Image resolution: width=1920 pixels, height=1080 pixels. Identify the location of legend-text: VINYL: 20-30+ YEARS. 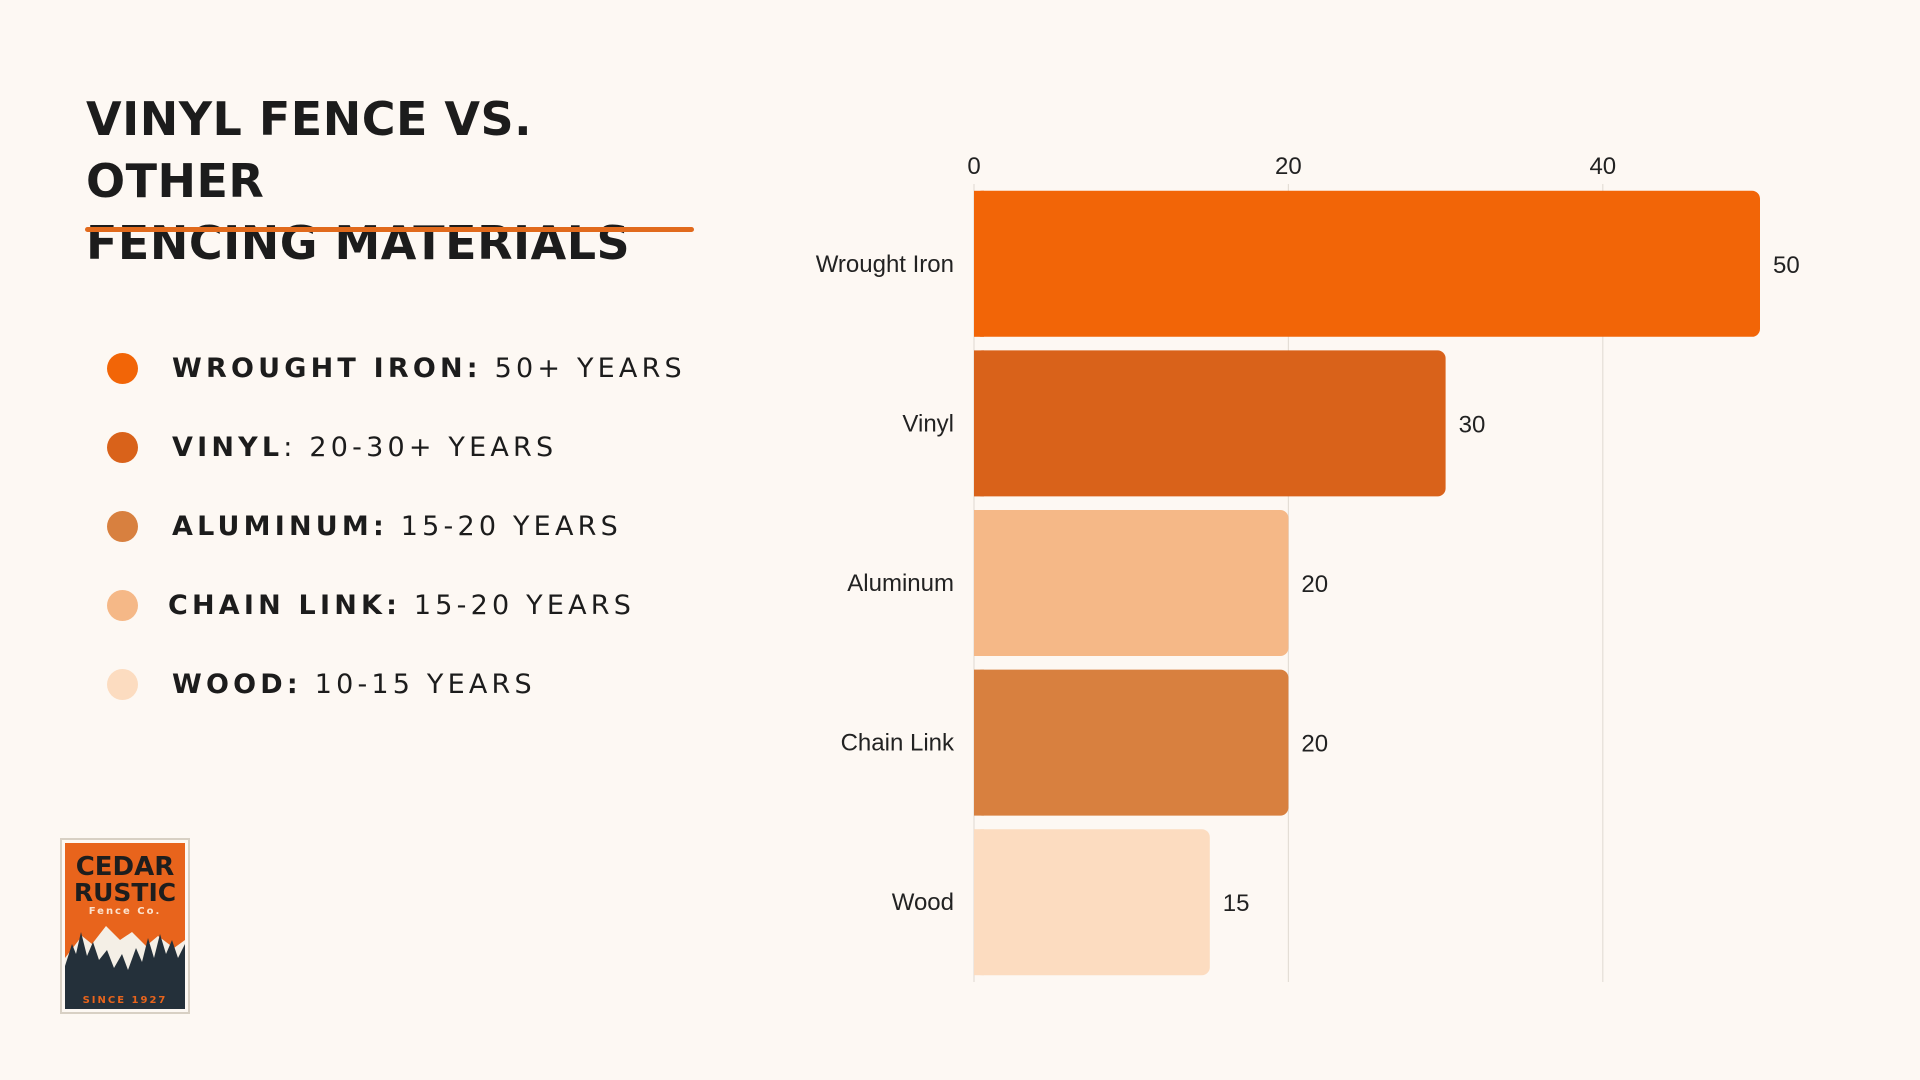
(364, 448).